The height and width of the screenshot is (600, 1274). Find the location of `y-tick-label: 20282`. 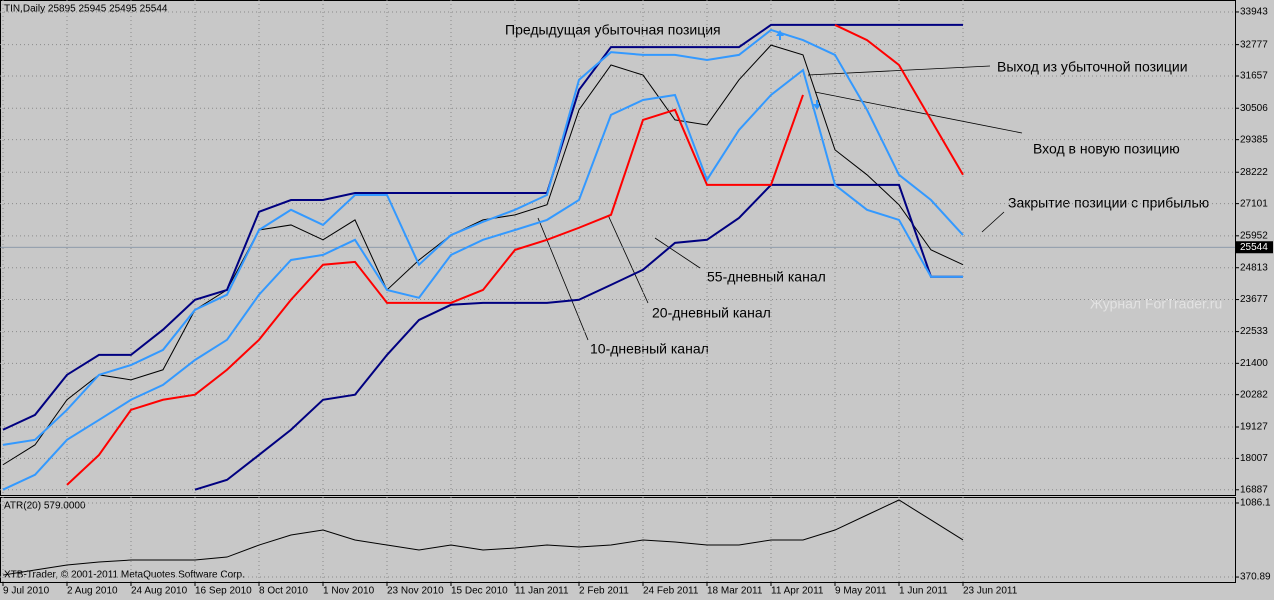

y-tick-label: 20282 is located at coordinates (1254, 394).